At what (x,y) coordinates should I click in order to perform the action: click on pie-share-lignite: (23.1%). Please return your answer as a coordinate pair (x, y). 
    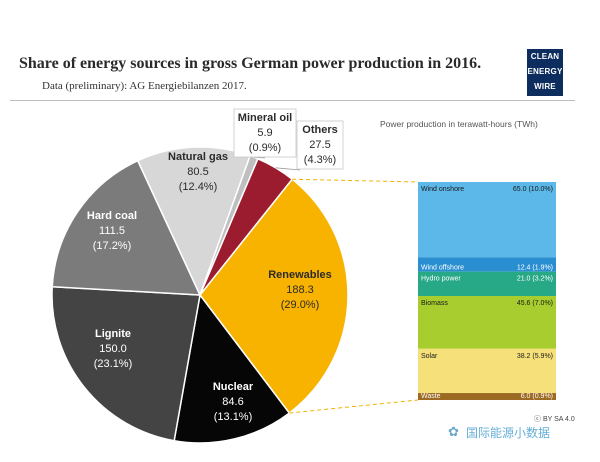
    Looking at the image, I should click on (113, 364).